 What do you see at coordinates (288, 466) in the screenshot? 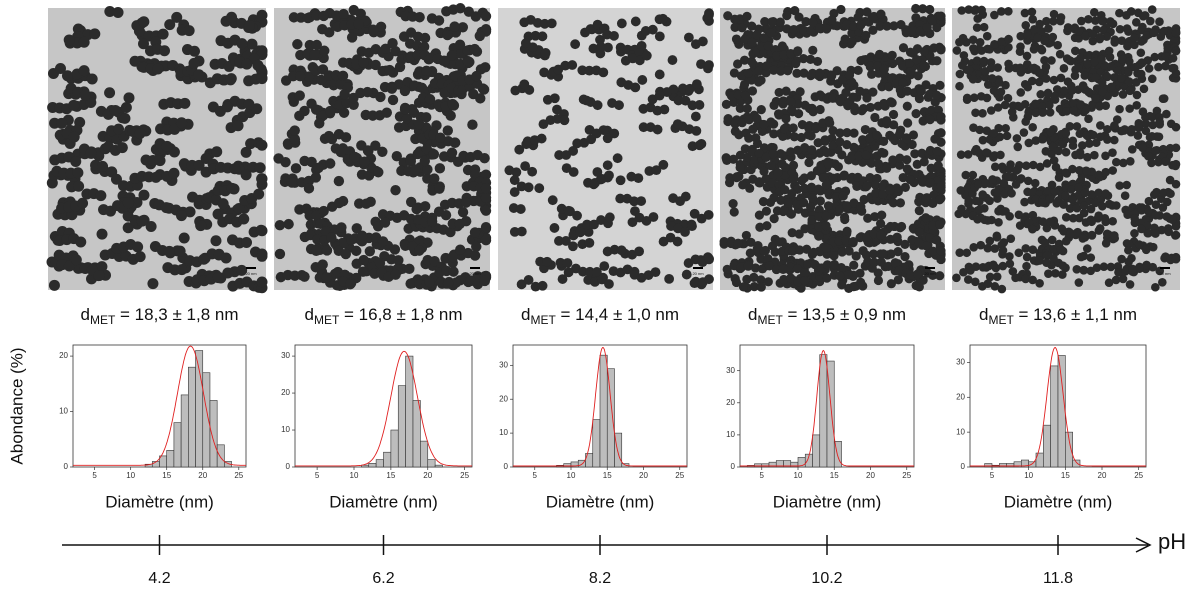
I see `y-tick-label: 0` at bounding box center [288, 466].